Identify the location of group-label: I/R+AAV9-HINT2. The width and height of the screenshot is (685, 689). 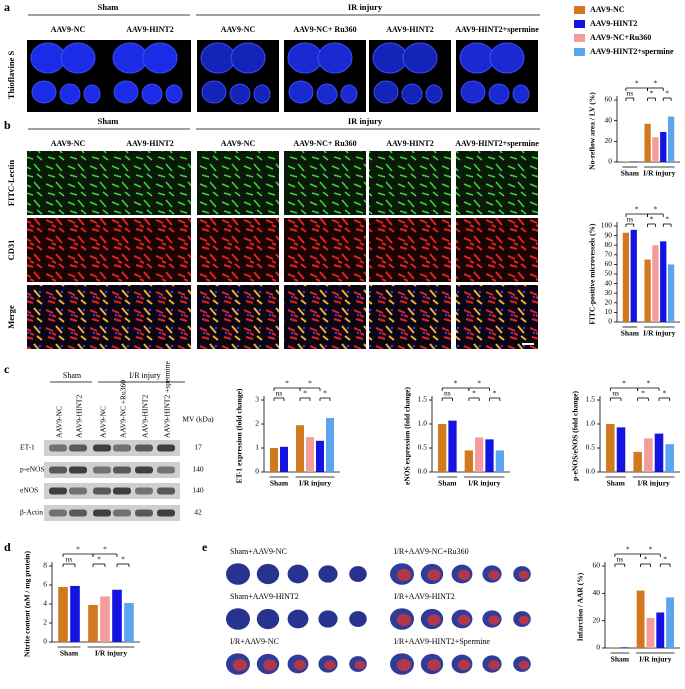
(424, 596).